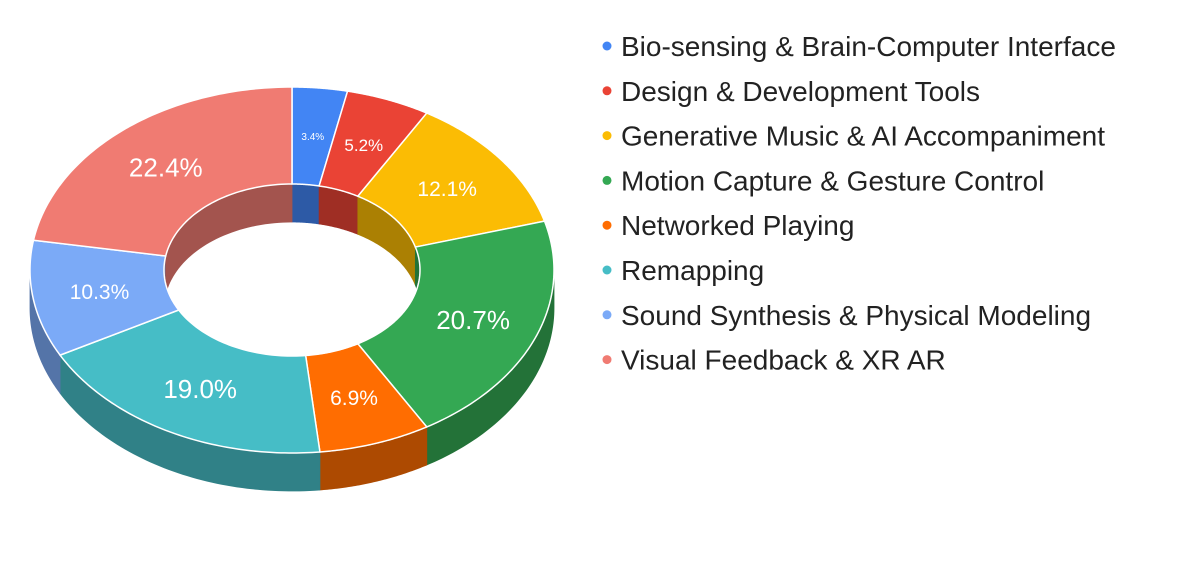 This screenshot has width=1200, height=578. I want to click on legend-label: Bio-sensing & Brain-Computer Interface, so click(868, 46).